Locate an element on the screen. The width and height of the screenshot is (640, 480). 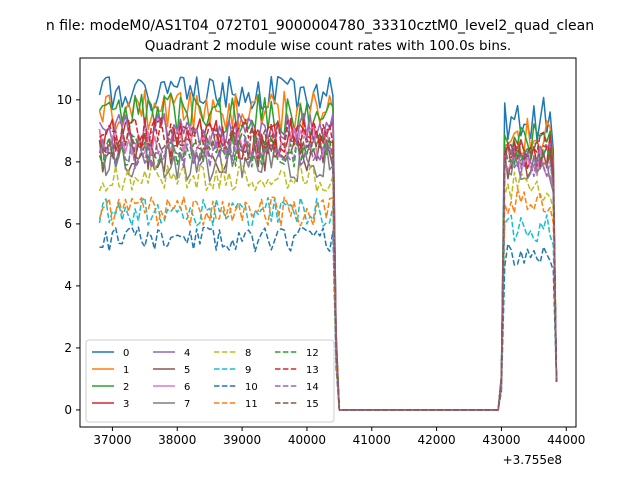
legend-label-4: 4 is located at coordinates (187, 353).